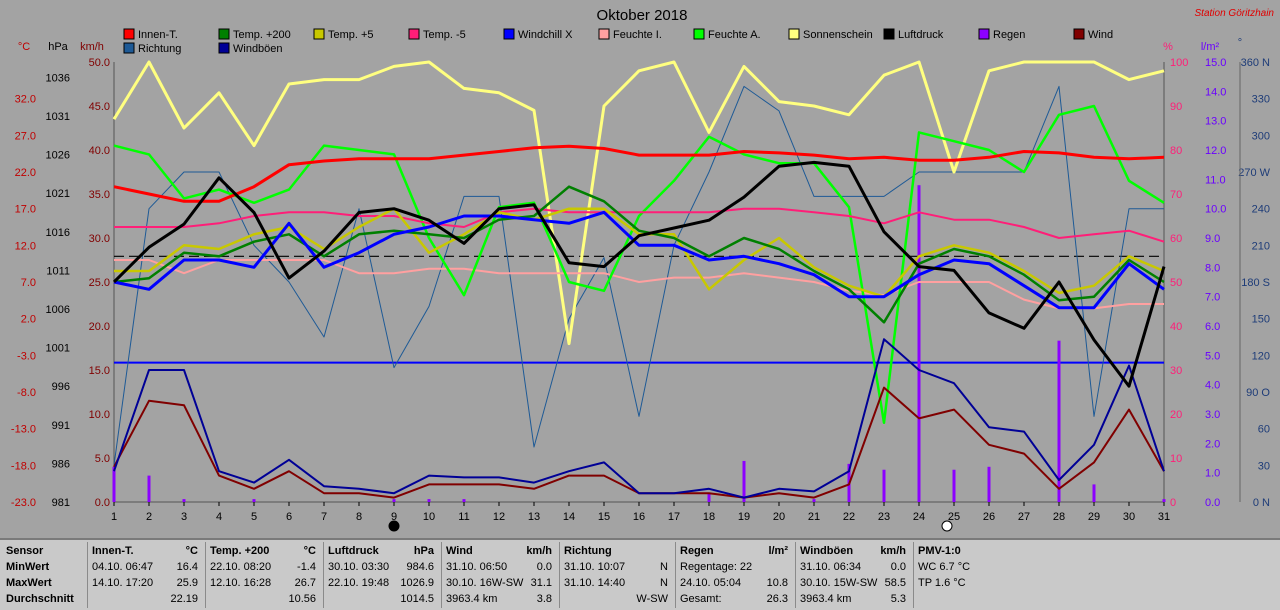 This screenshot has height=610, width=1280. What do you see at coordinates (499, 517) in the screenshot?
I see `x-tick-label: 12` at bounding box center [499, 517].